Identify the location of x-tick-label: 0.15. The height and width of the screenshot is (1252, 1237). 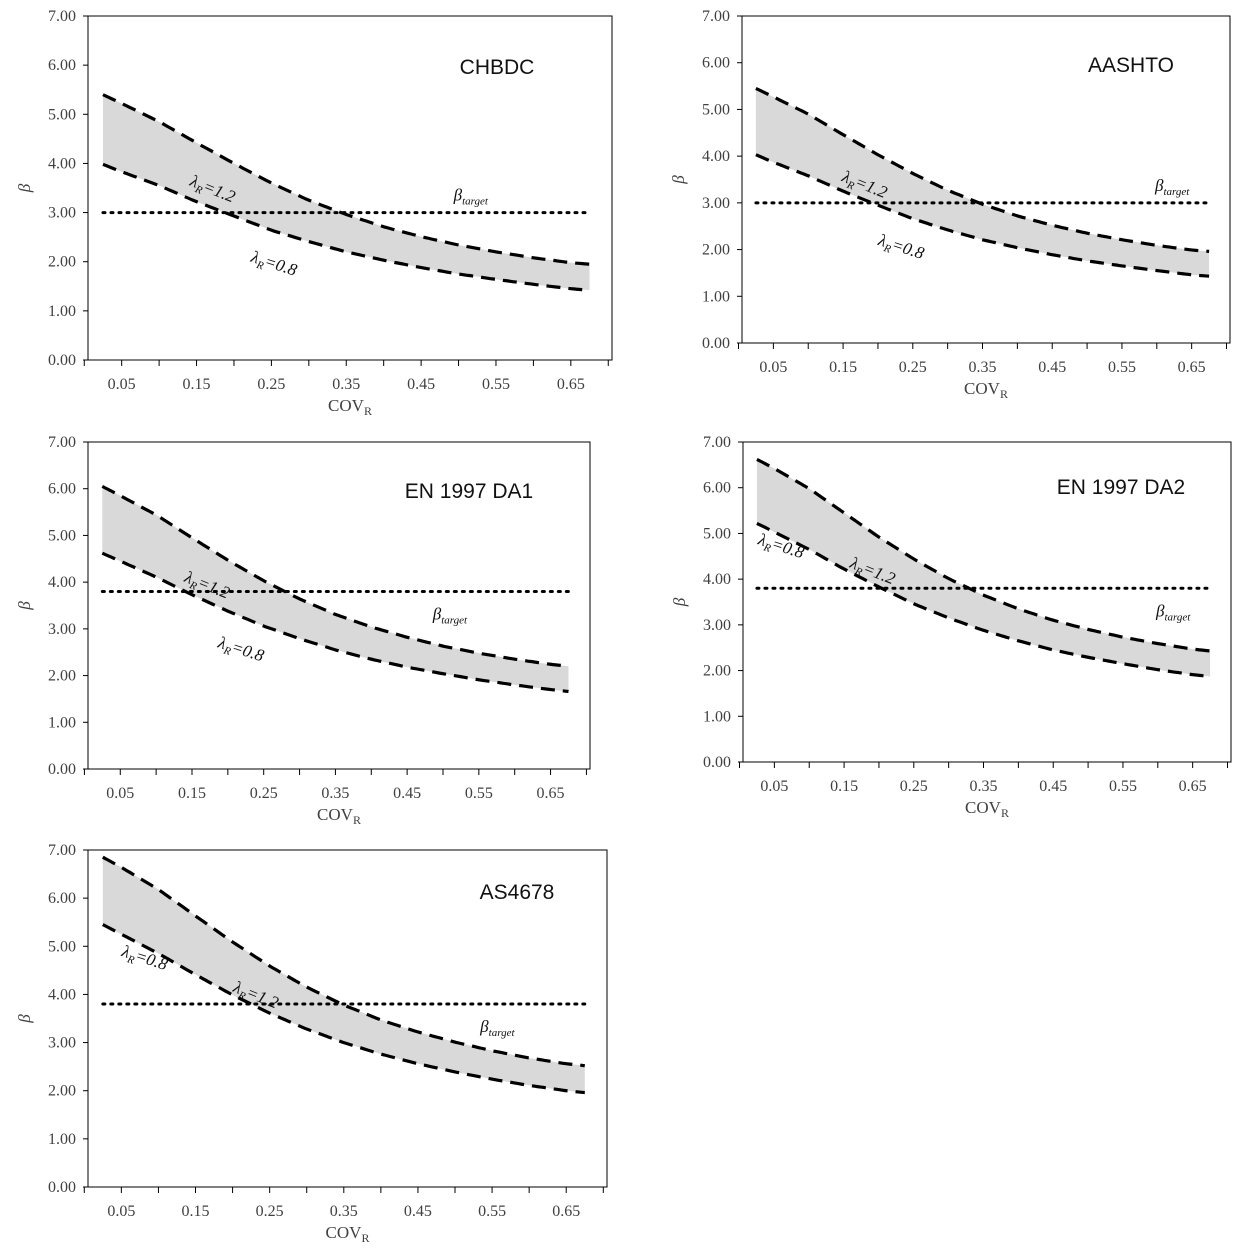
(197, 384).